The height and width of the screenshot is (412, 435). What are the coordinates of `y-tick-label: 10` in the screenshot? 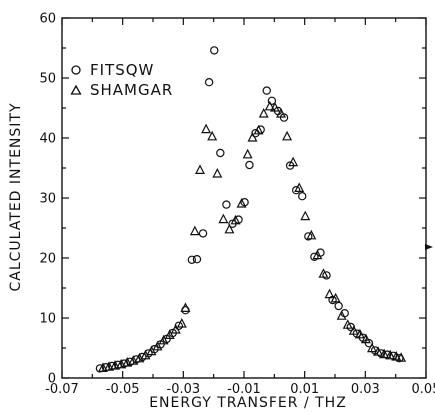 It's located at (47, 319).